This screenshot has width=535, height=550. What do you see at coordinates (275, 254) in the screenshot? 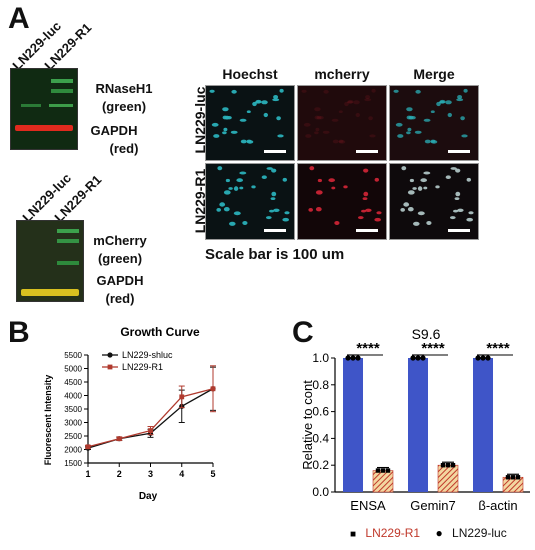
I see `micro-caption: Scale bar is 100 um` at bounding box center [275, 254].